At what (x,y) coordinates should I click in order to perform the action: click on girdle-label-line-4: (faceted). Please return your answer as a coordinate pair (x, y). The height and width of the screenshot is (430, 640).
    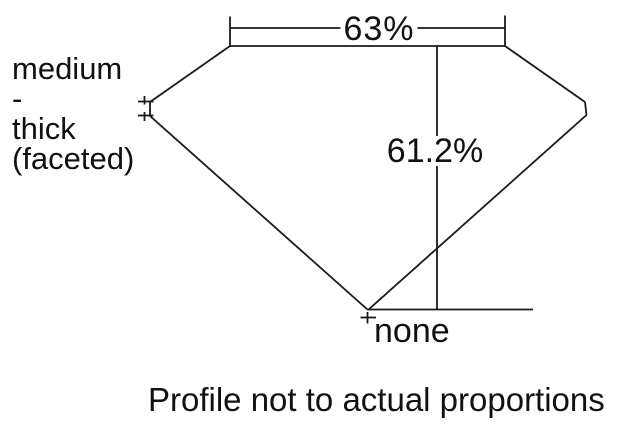
    Looking at the image, I should click on (73, 158).